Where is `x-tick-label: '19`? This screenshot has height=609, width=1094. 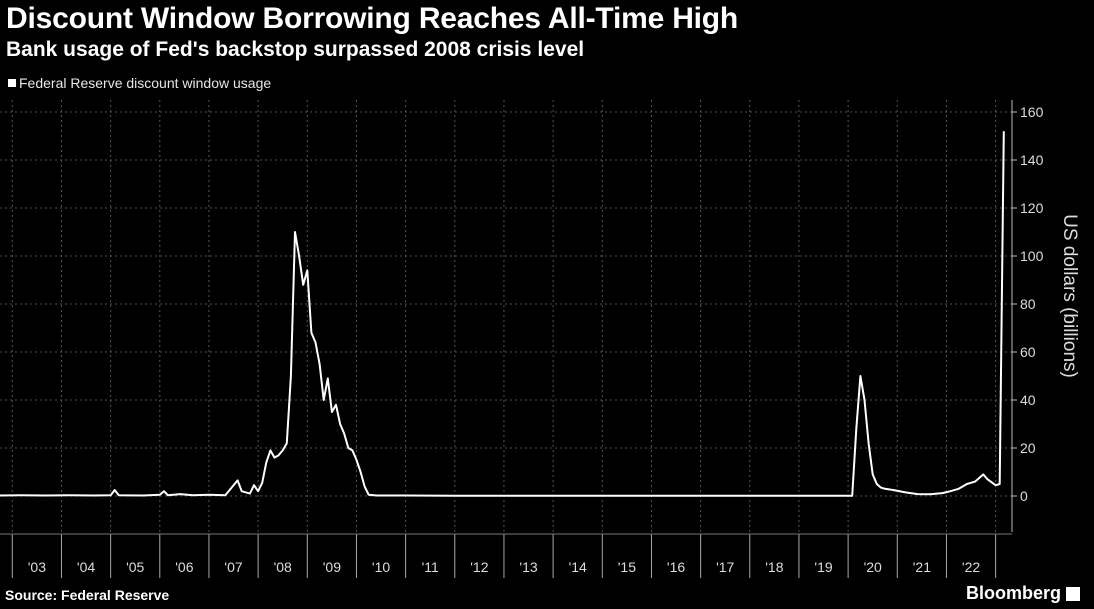
x-tick-label: '19 is located at coordinates (823, 567).